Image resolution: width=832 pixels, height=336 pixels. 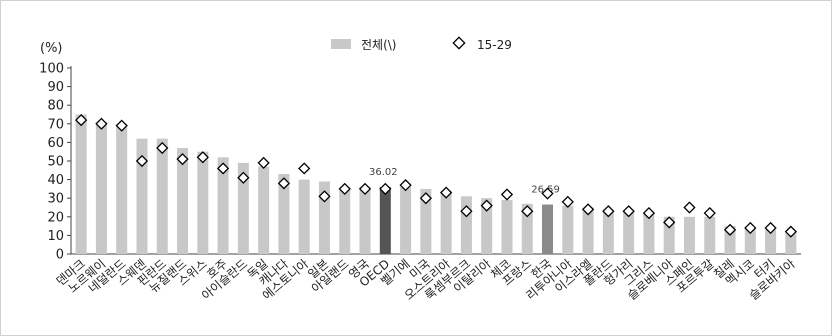 I want to click on y-tick-label: 70, so click(x=55, y=124).